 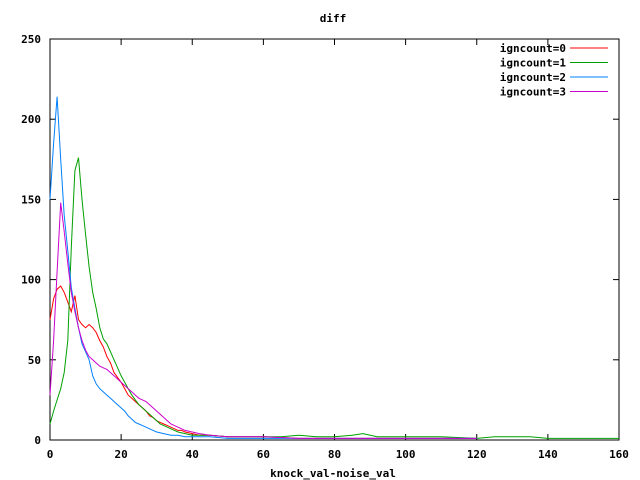 What do you see at coordinates (334, 454) in the screenshot?
I see `x-tick-label: 80` at bounding box center [334, 454].